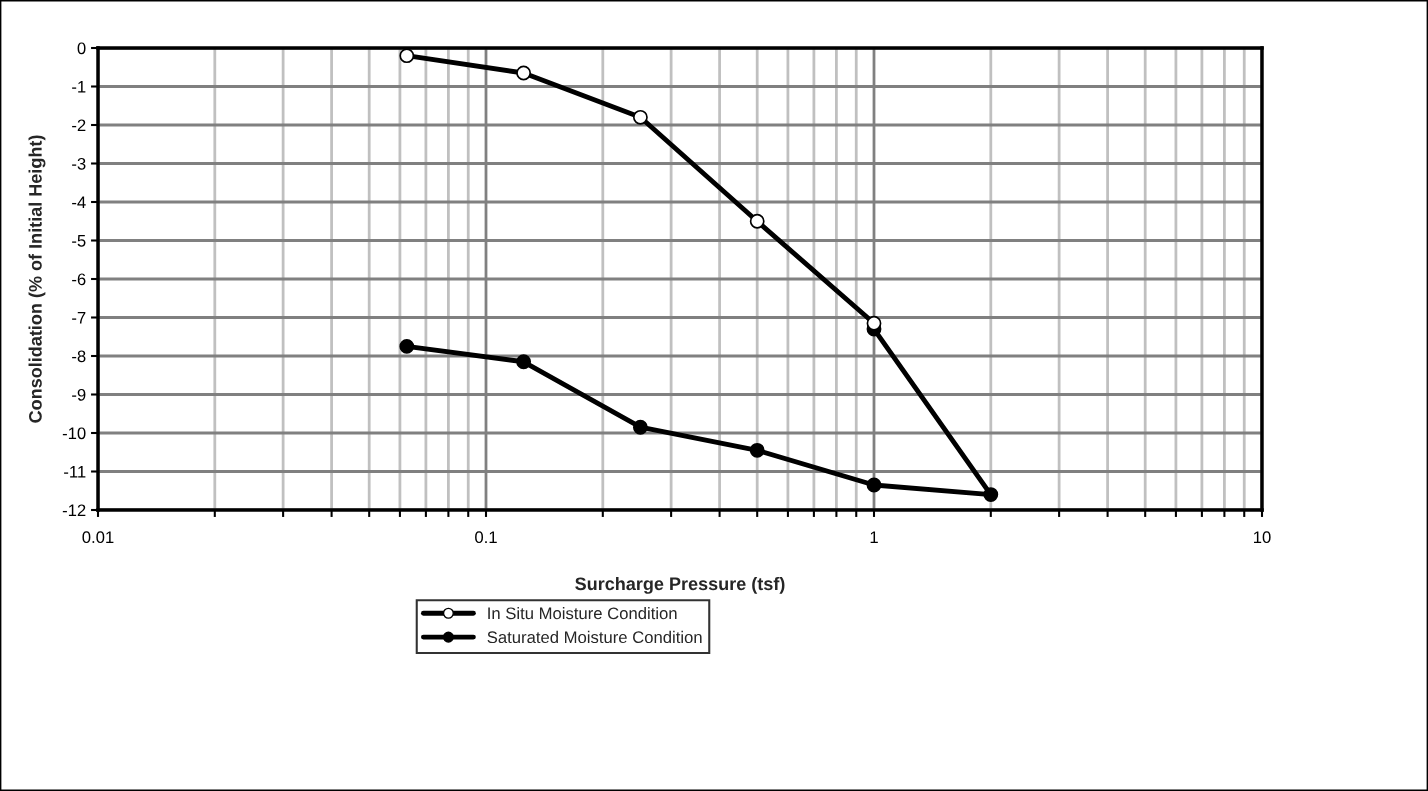  I want to click on x-tick-label: 0.1, so click(486, 537).